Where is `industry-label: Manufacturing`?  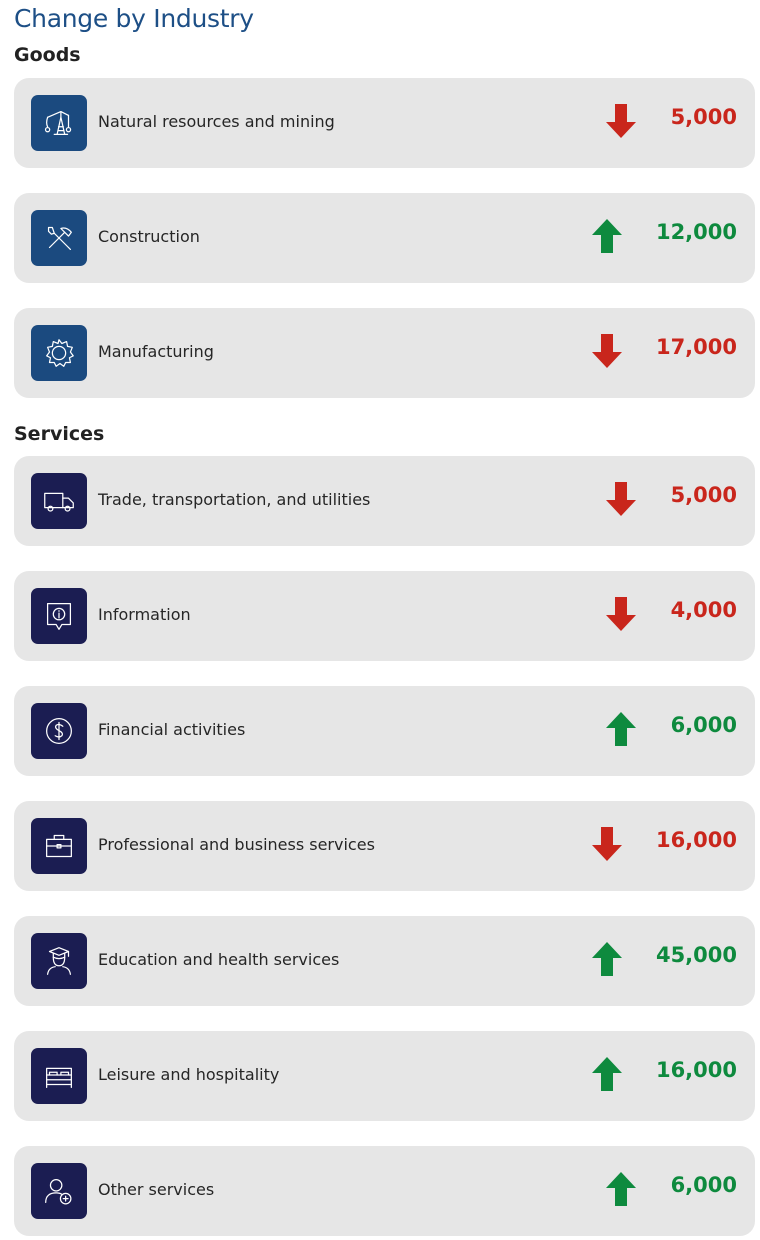 industry-label: Manufacturing is located at coordinates (156, 351).